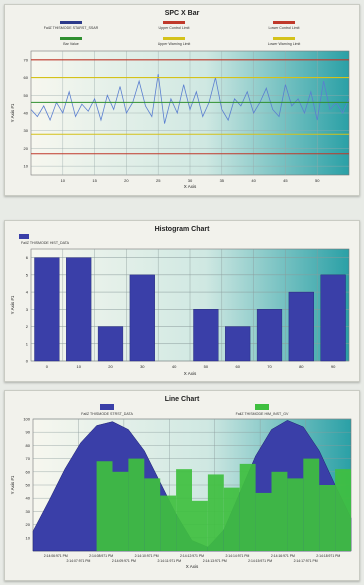  Describe the element at coordinates (260, 561) in the screenshot. I see `x-tick-label: 2:14:15:971 PM` at that location.